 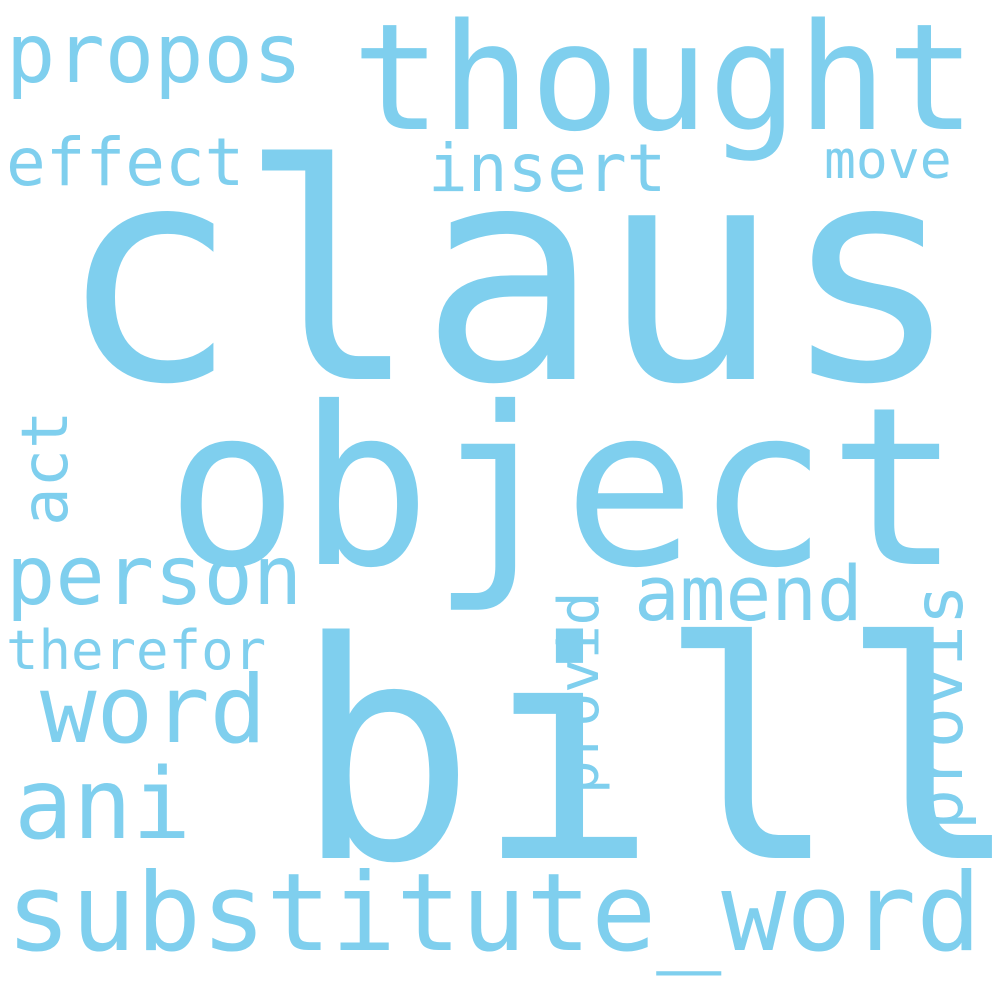 I want to click on word-thought: thought, so click(x=664, y=82).